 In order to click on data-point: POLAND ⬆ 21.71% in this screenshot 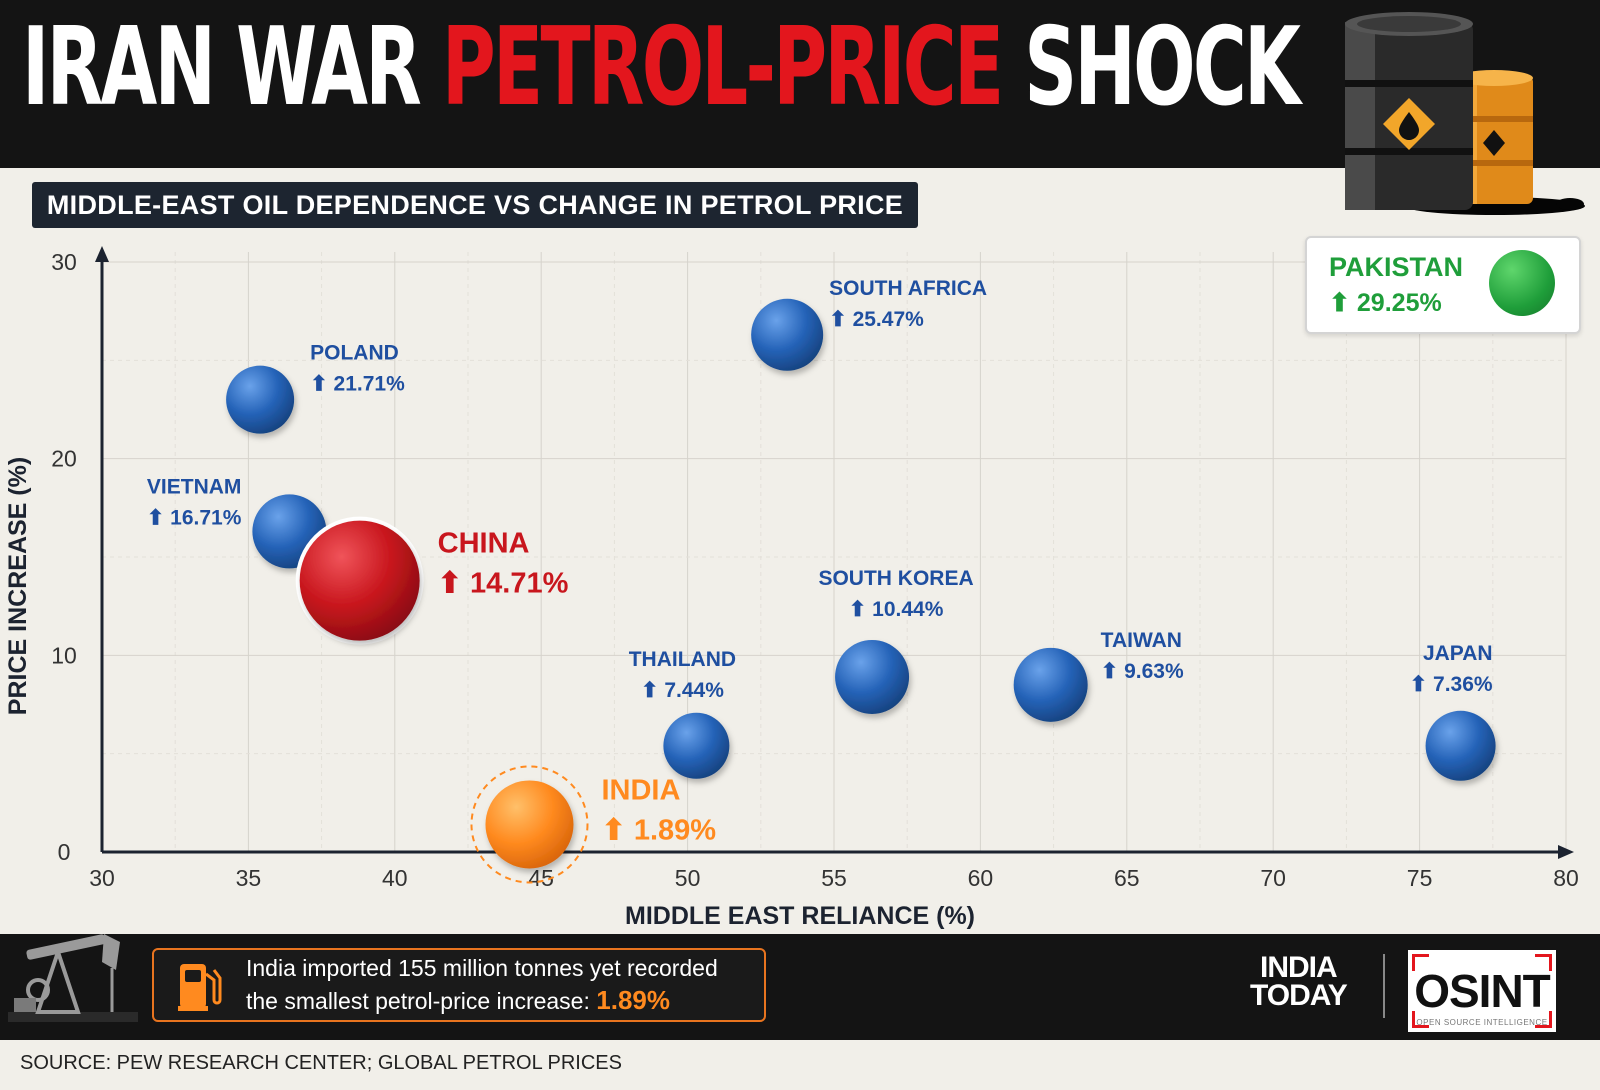, I will do `click(315, 388)`.